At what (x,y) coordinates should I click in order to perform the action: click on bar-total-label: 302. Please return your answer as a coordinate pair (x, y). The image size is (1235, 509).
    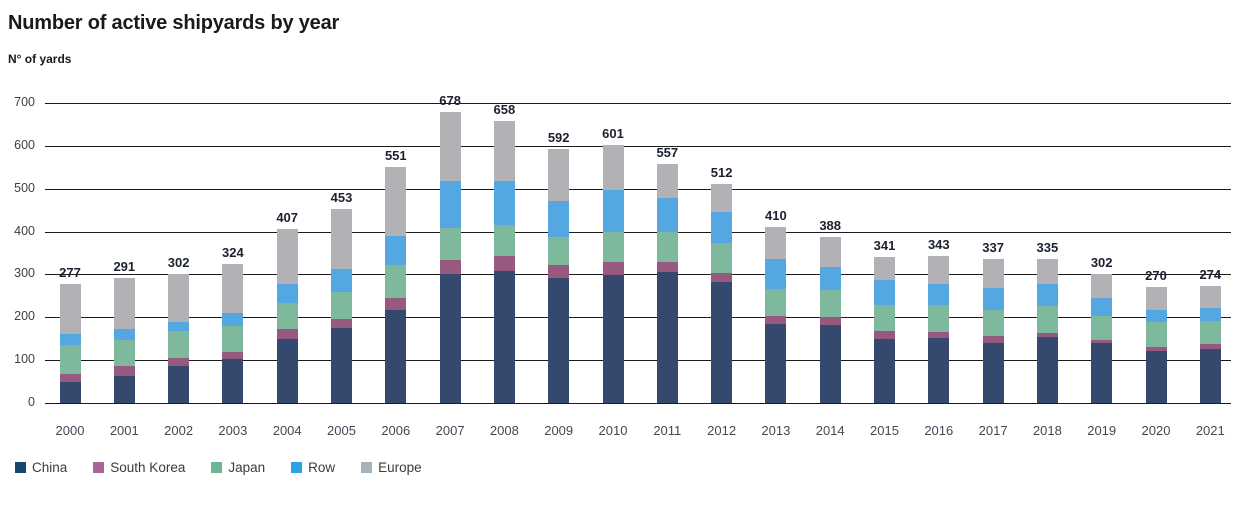
    Looking at the image, I should click on (1101, 262).